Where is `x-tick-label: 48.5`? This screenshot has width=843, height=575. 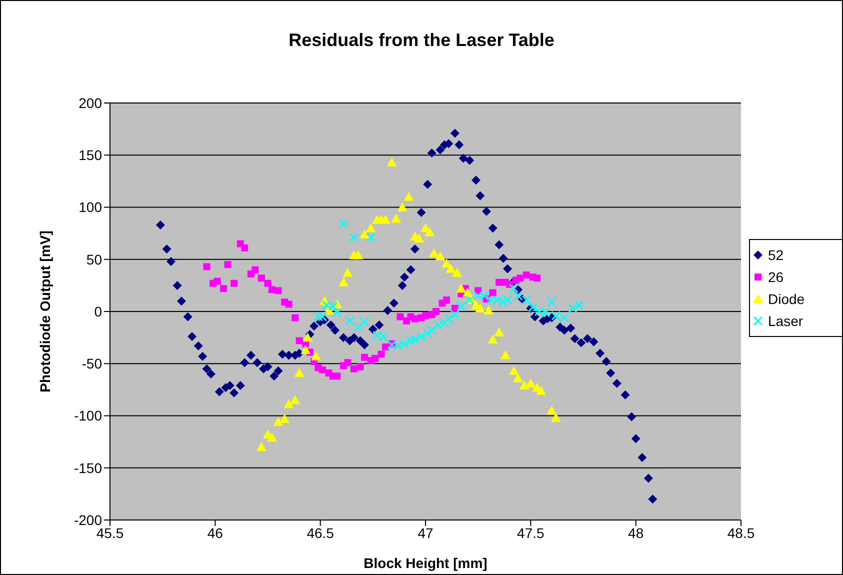
x-tick-label: 48.5 is located at coordinates (741, 532).